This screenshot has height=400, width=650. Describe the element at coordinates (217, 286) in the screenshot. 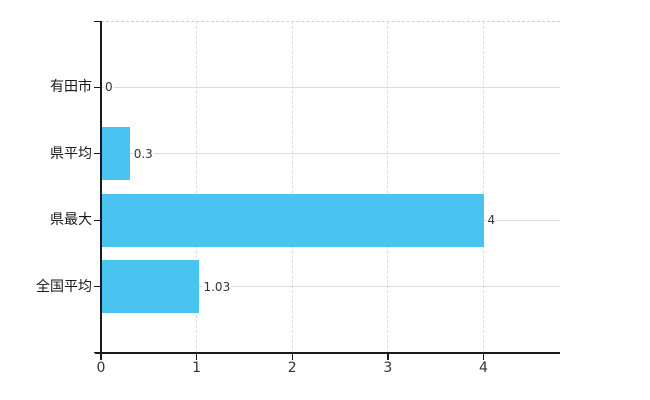

I see `value-label: 1.03` at that location.